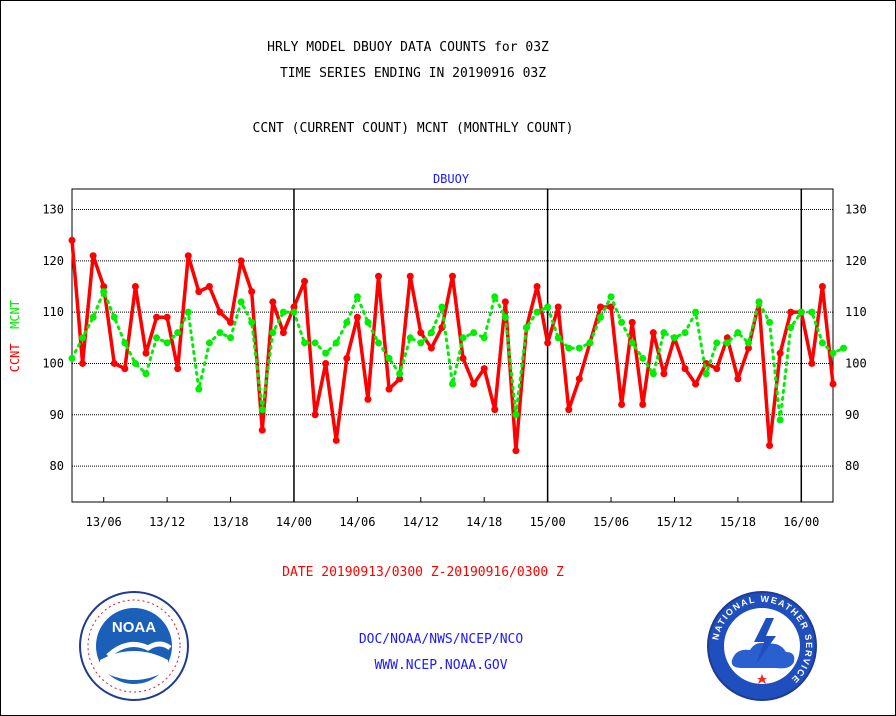 This screenshot has width=896, height=716. Describe the element at coordinates (421, 522) in the screenshot. I see `xtick-label: 14/12` at that location.